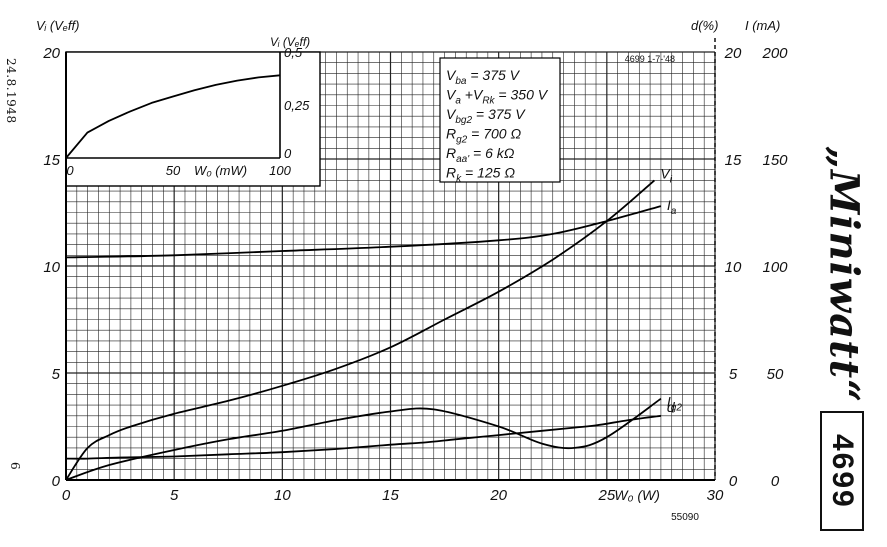 Image resolution: width=887 pixels, height=547 pixels. What do you see at coordinates (390, 495) in the screenshot?
I see `x-tick-label: 15` at bounding box center [390, 495].